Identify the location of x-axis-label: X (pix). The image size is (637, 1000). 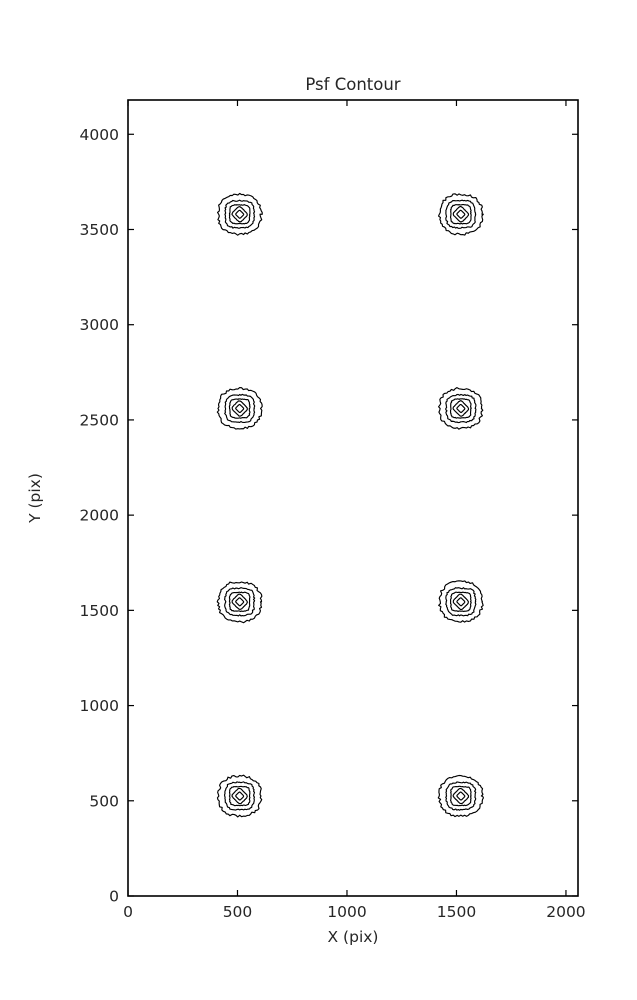
(353, 937).